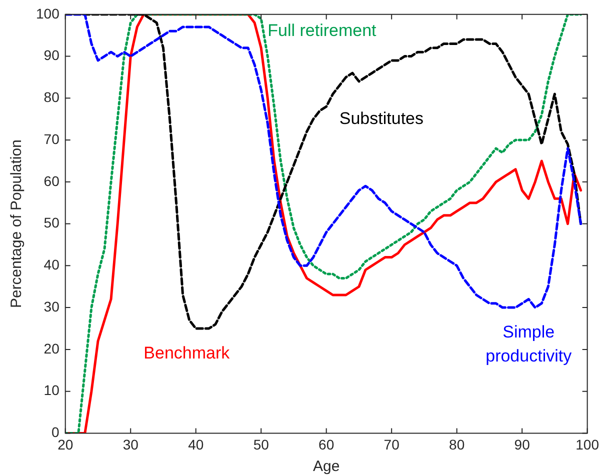 This screenshot has width=603, height=476. What do you see at coordinates (392, 444) in the screenshot?
I see `x-tick-label: 70` at bounding box center [392, 444].